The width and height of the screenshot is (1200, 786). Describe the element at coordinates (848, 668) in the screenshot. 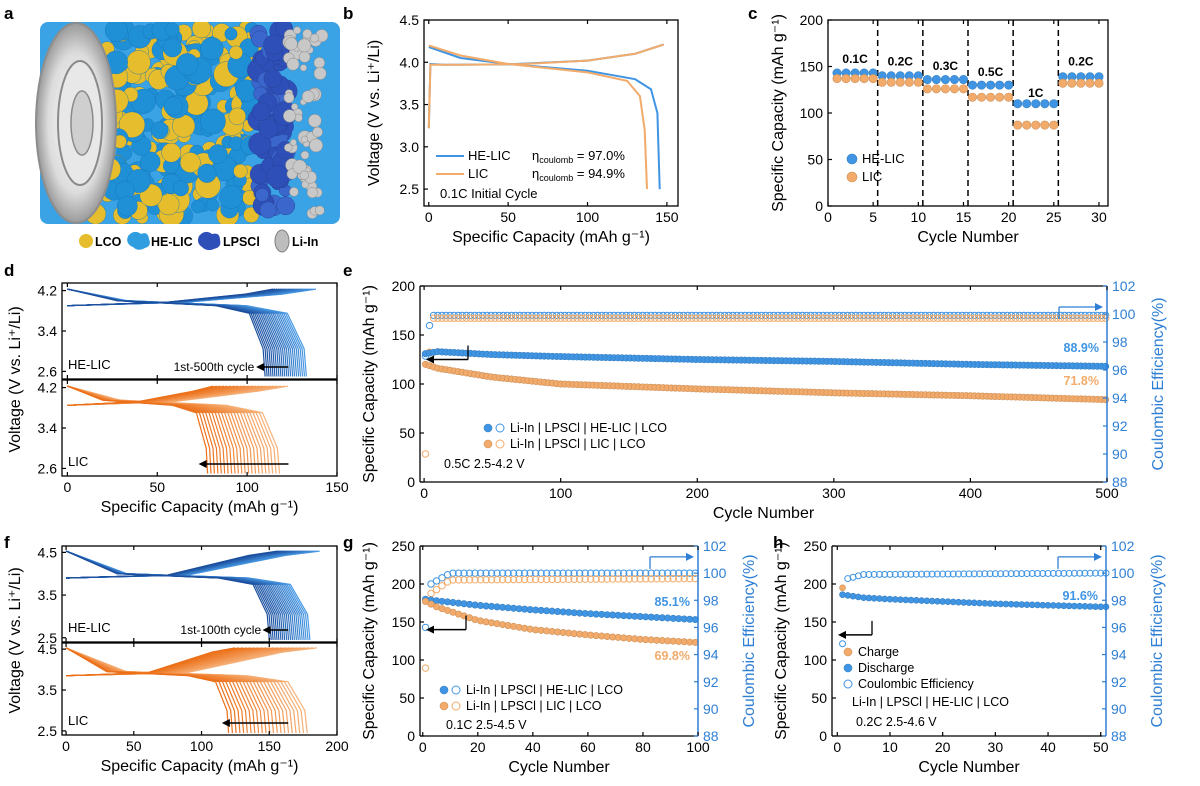

I see `legend-marker-discharge` at that location.